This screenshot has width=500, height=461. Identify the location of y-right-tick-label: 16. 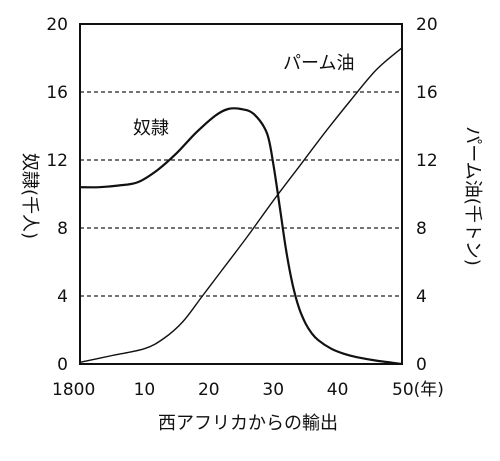
(427, 93).